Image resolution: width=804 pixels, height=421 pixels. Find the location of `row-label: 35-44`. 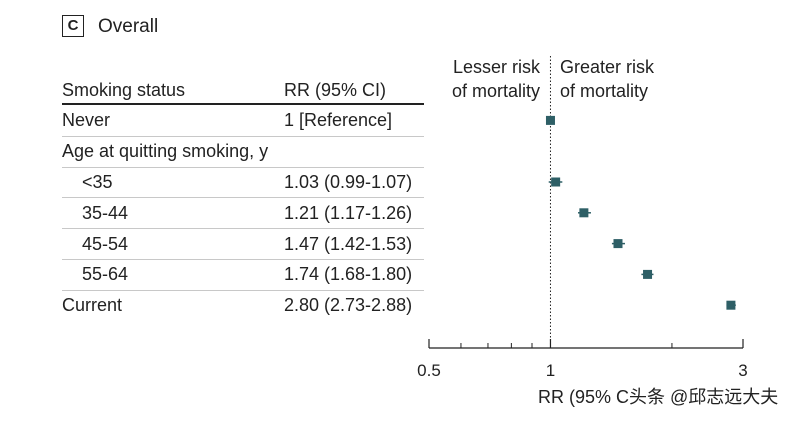

row-label: 35-44 is located at coordinates (105, 212).